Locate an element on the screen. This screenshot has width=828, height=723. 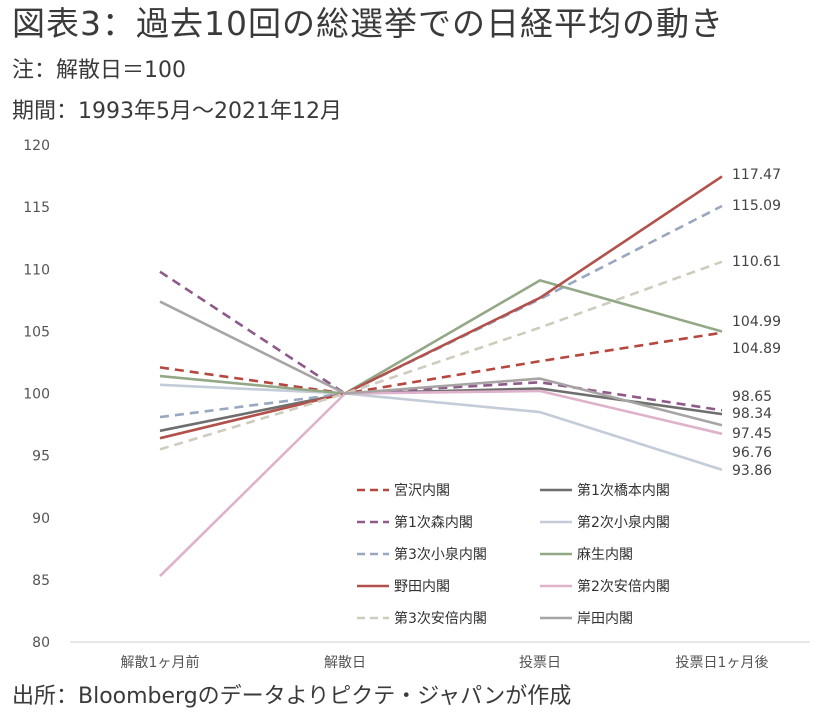
legend-label: 宮沢内閣 is located at coordinates (422, 491).